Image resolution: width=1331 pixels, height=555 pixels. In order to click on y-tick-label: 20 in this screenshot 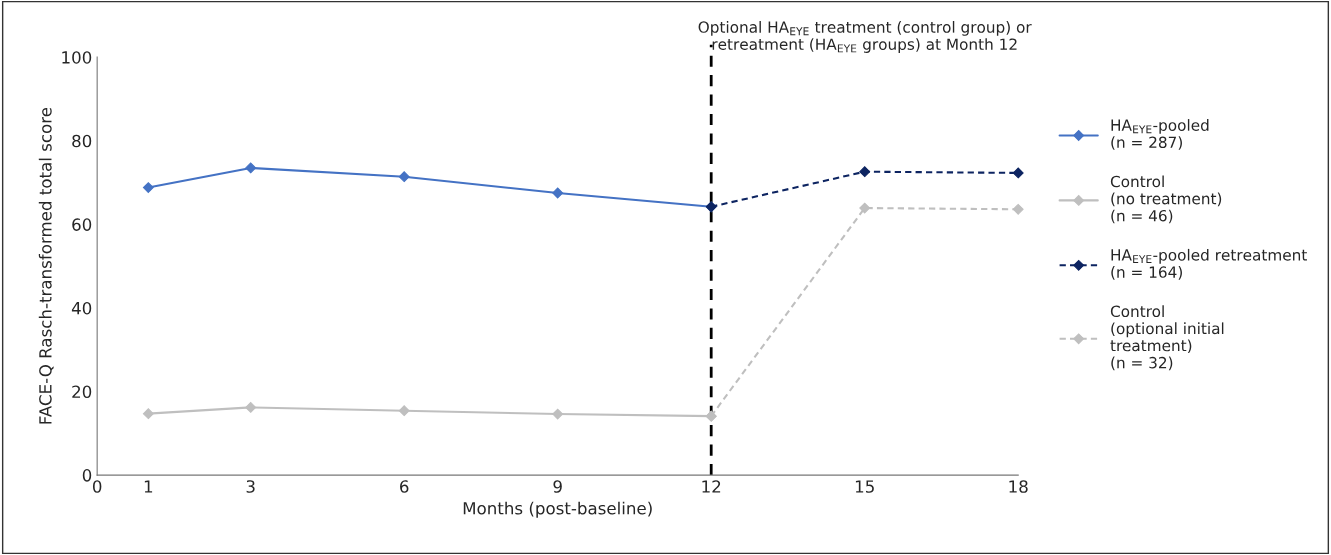, I will do `click(82, 392)`.